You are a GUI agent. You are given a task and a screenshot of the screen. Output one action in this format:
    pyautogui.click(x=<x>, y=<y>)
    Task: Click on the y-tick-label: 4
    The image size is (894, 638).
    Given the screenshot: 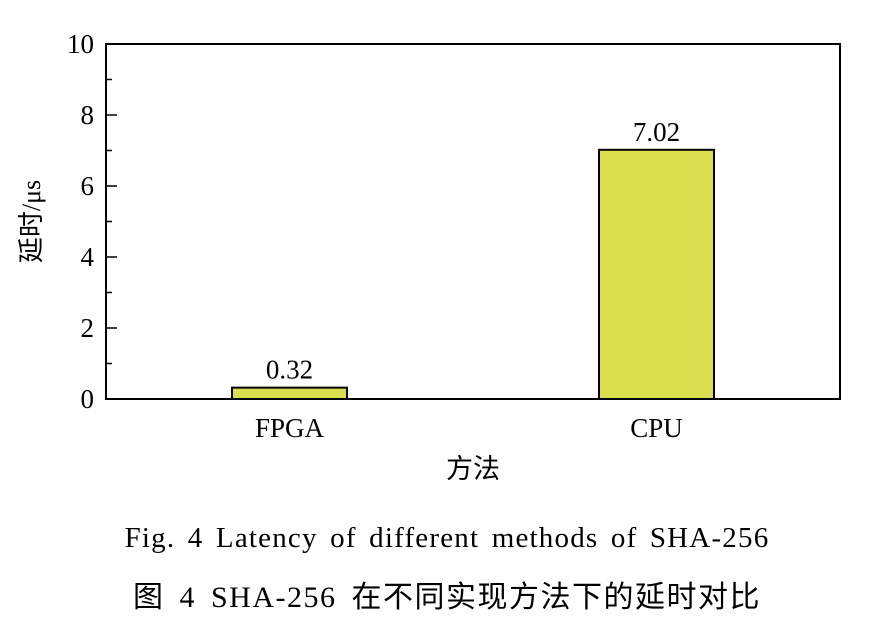 What is the action you would take?
    pyautogui.click(x=88, y=257)
    